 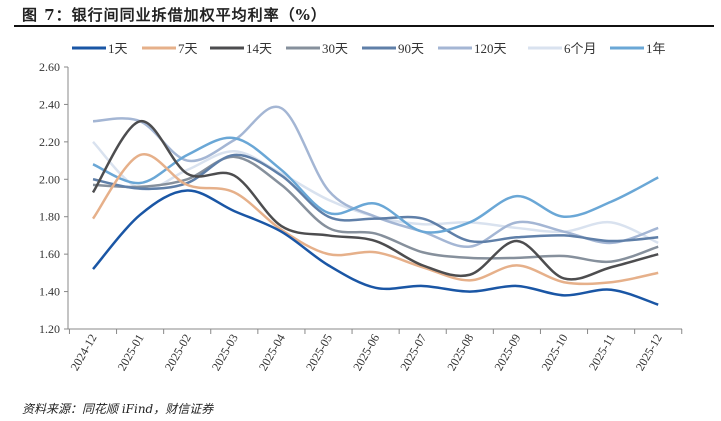 I want to click on y-tick-label: 2.40, so click(x=49, y=104).